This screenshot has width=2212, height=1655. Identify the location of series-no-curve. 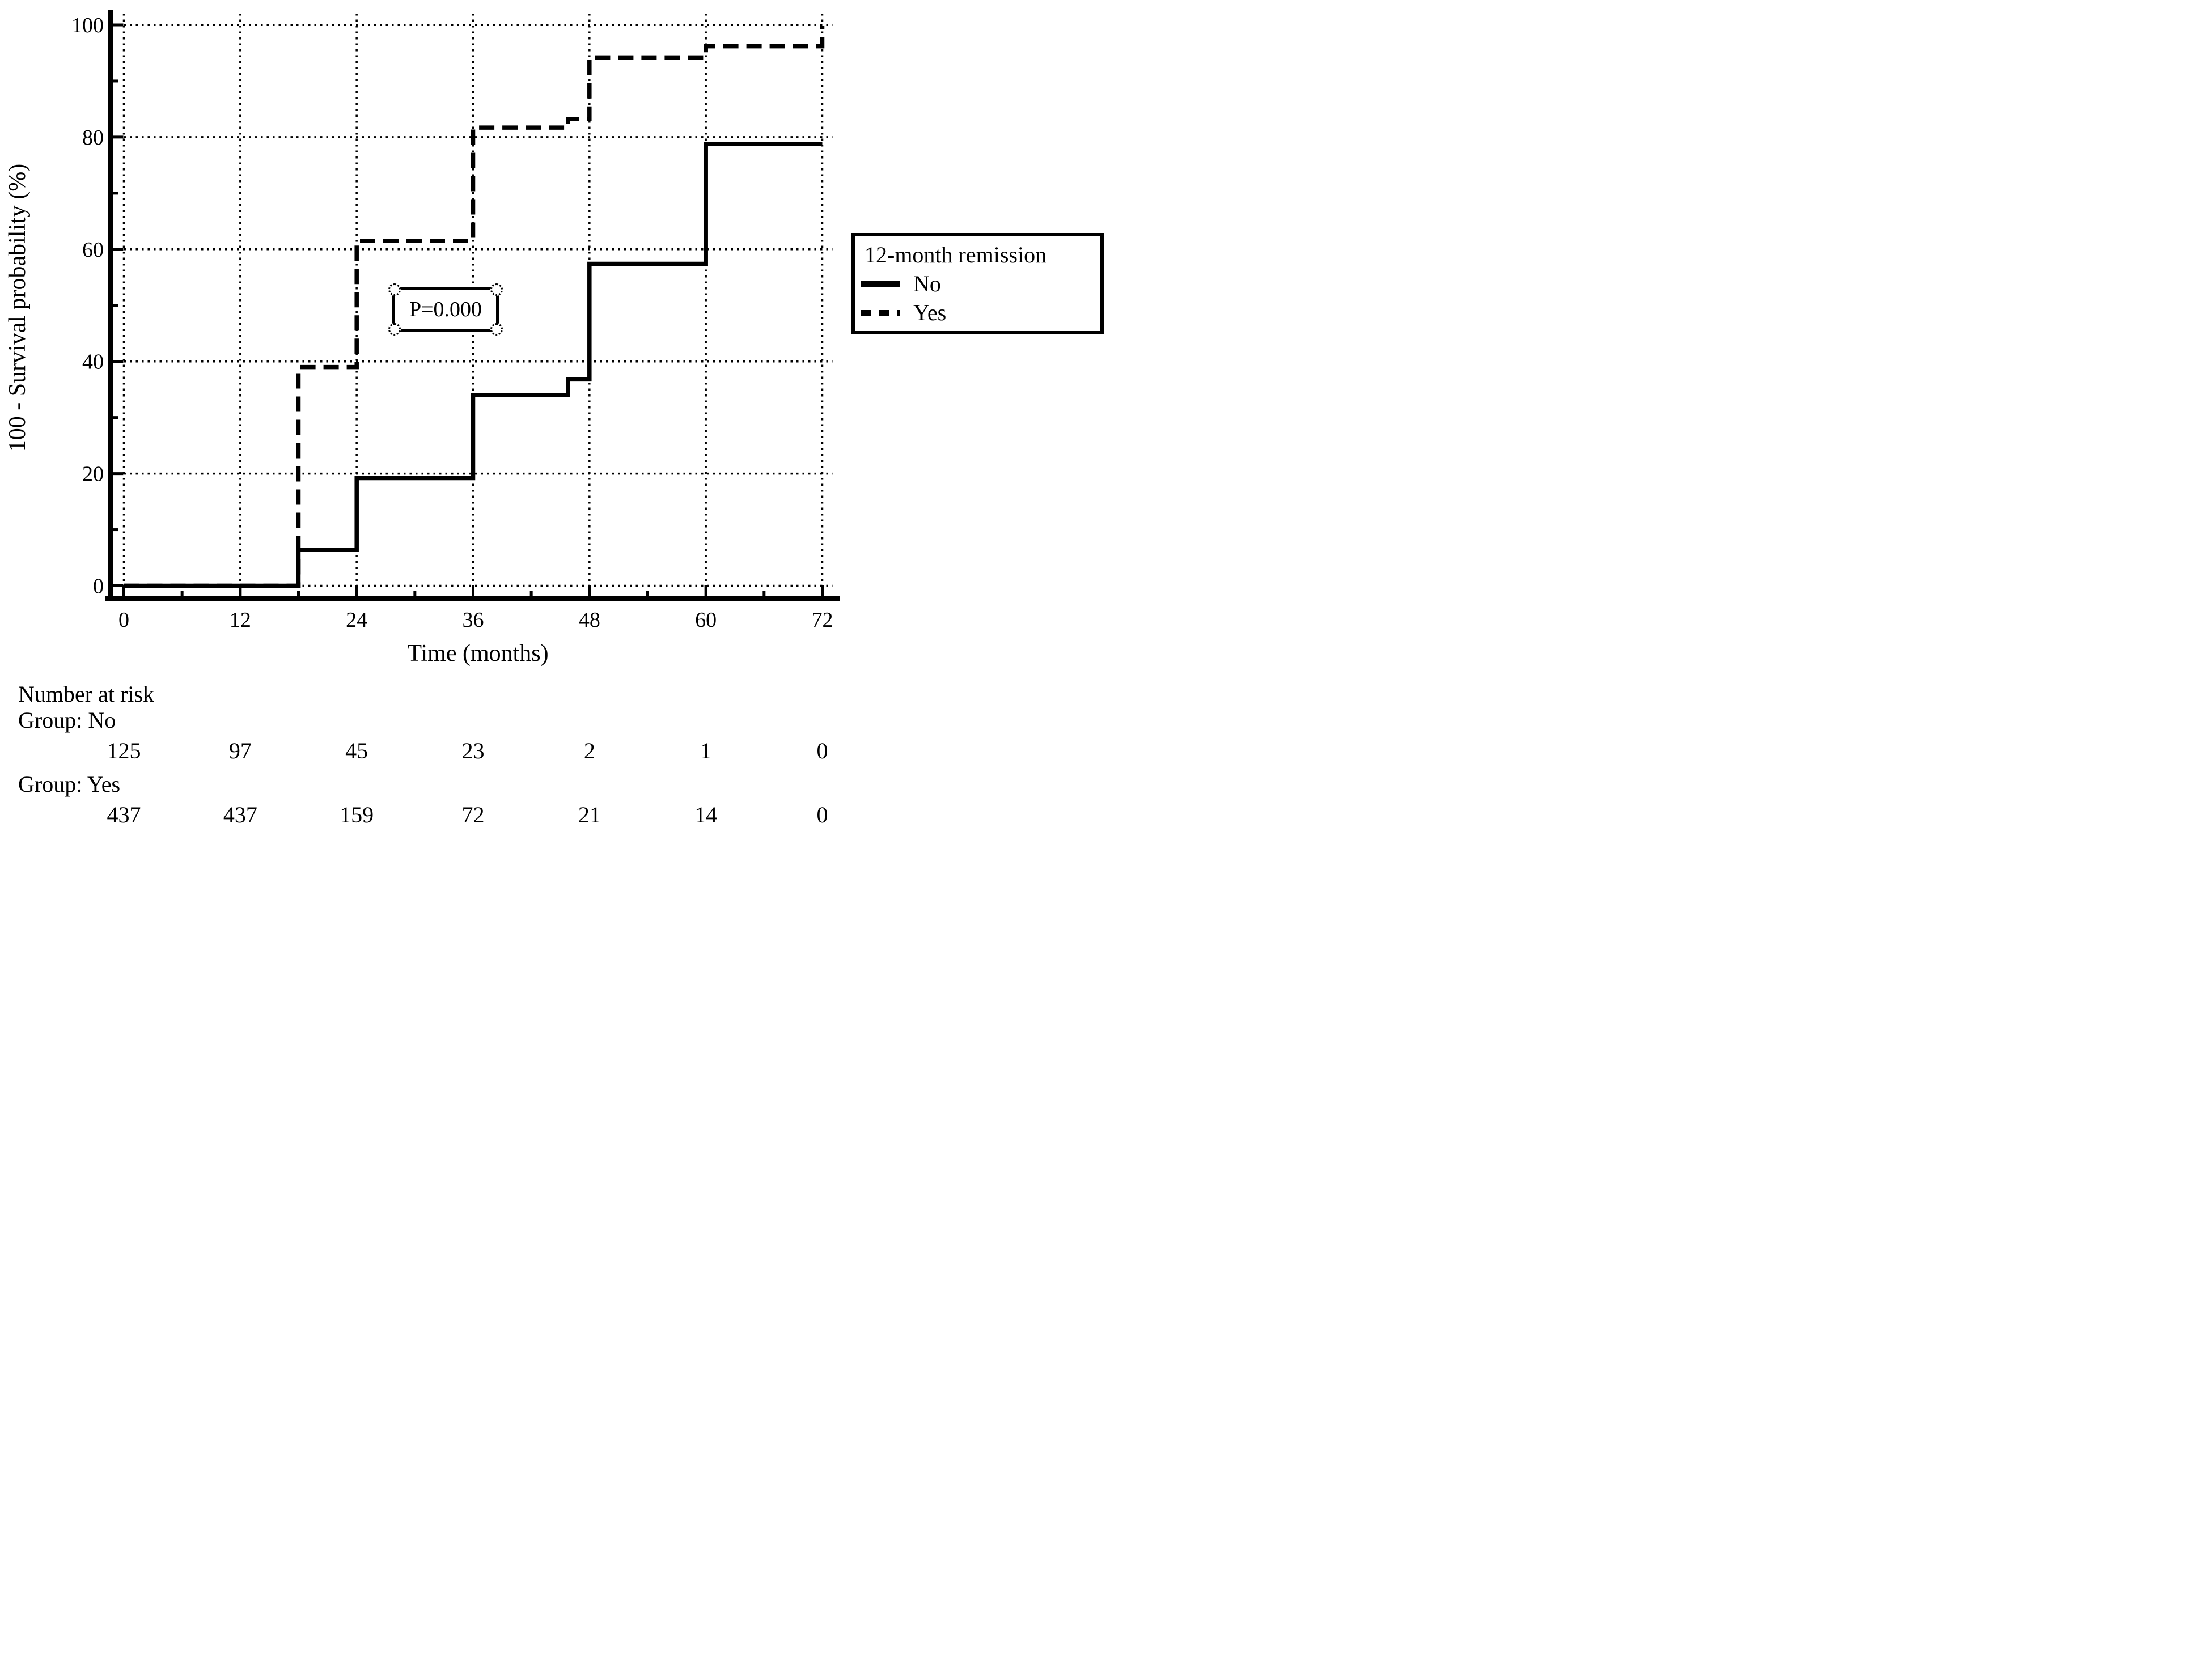
(473, 365).